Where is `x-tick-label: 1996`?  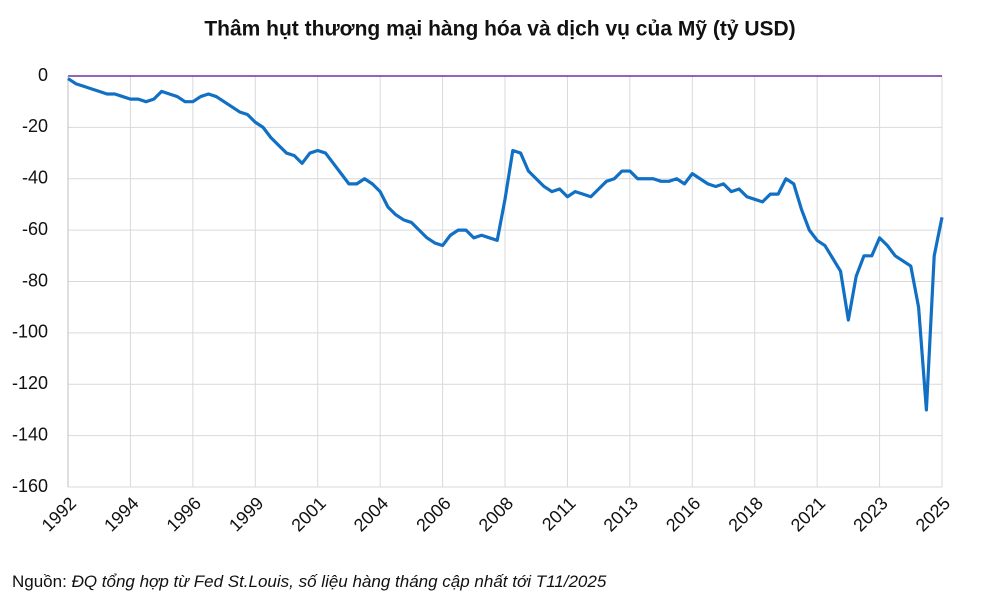 x-tick-label: 1996 is located at coordinates (184, 514).